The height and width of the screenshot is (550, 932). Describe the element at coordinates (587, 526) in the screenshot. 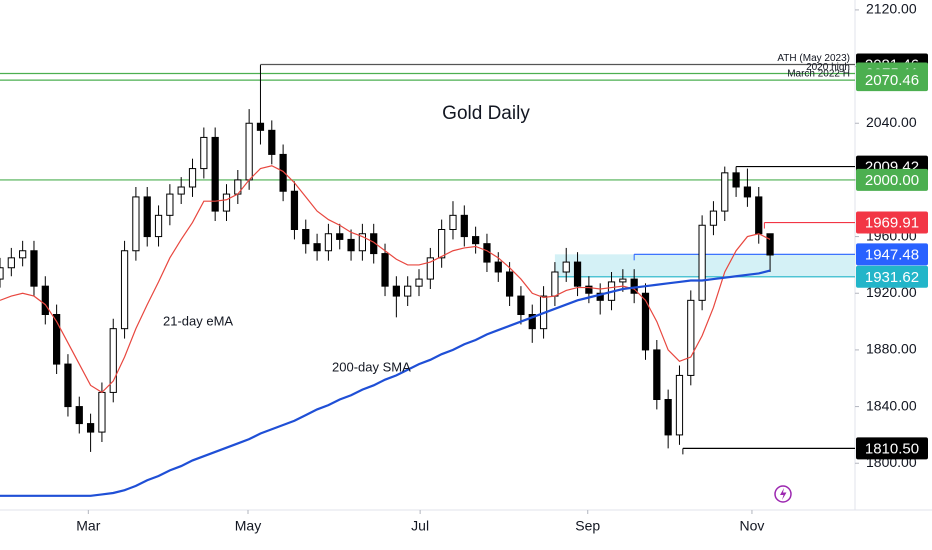

I see `x-tick-label: Sep` at that location.